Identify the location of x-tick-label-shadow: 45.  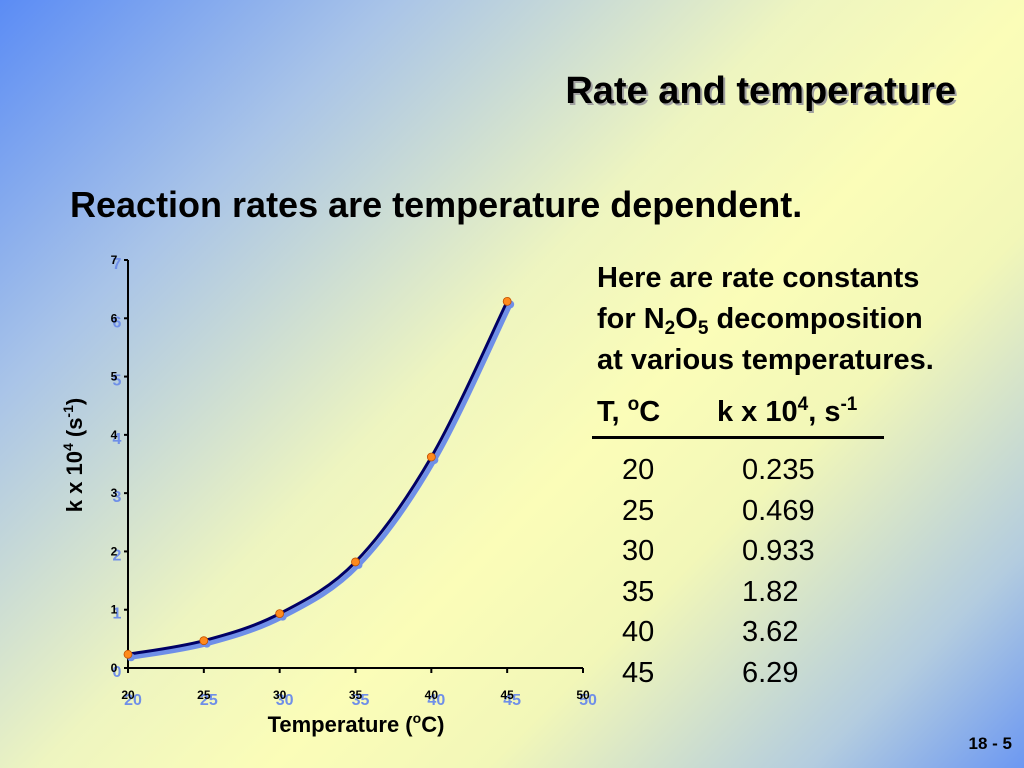
(512, 700).